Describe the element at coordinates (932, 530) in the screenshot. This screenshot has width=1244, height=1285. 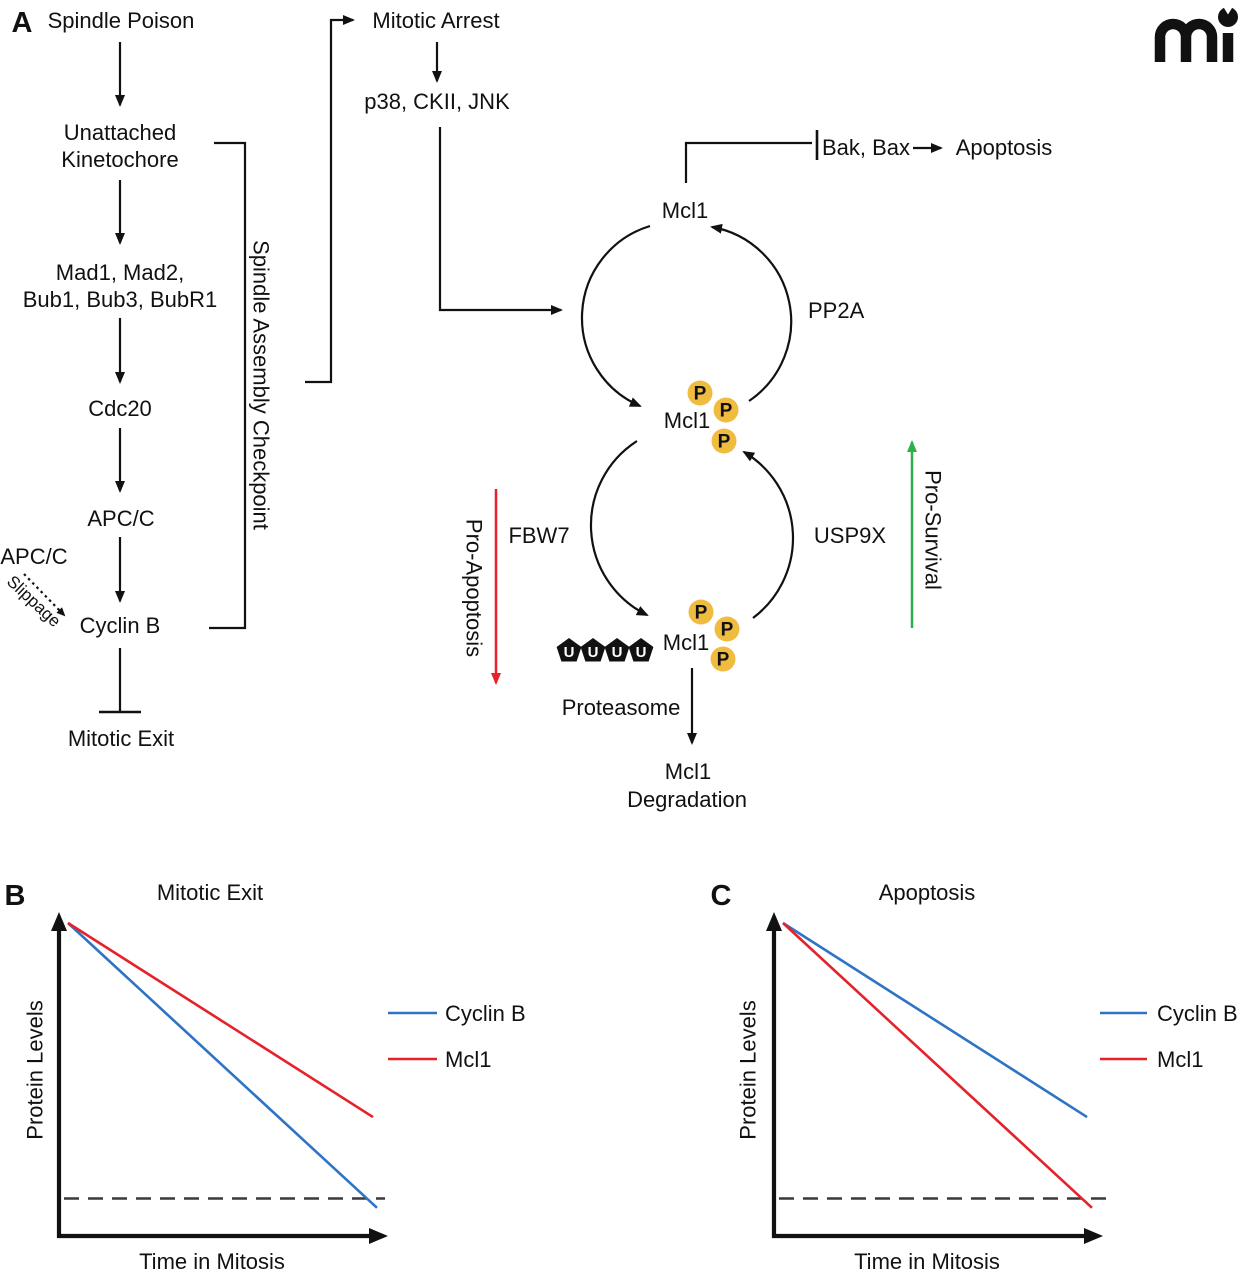
I see `label-pro-survival: Pro-Survival` at that location.